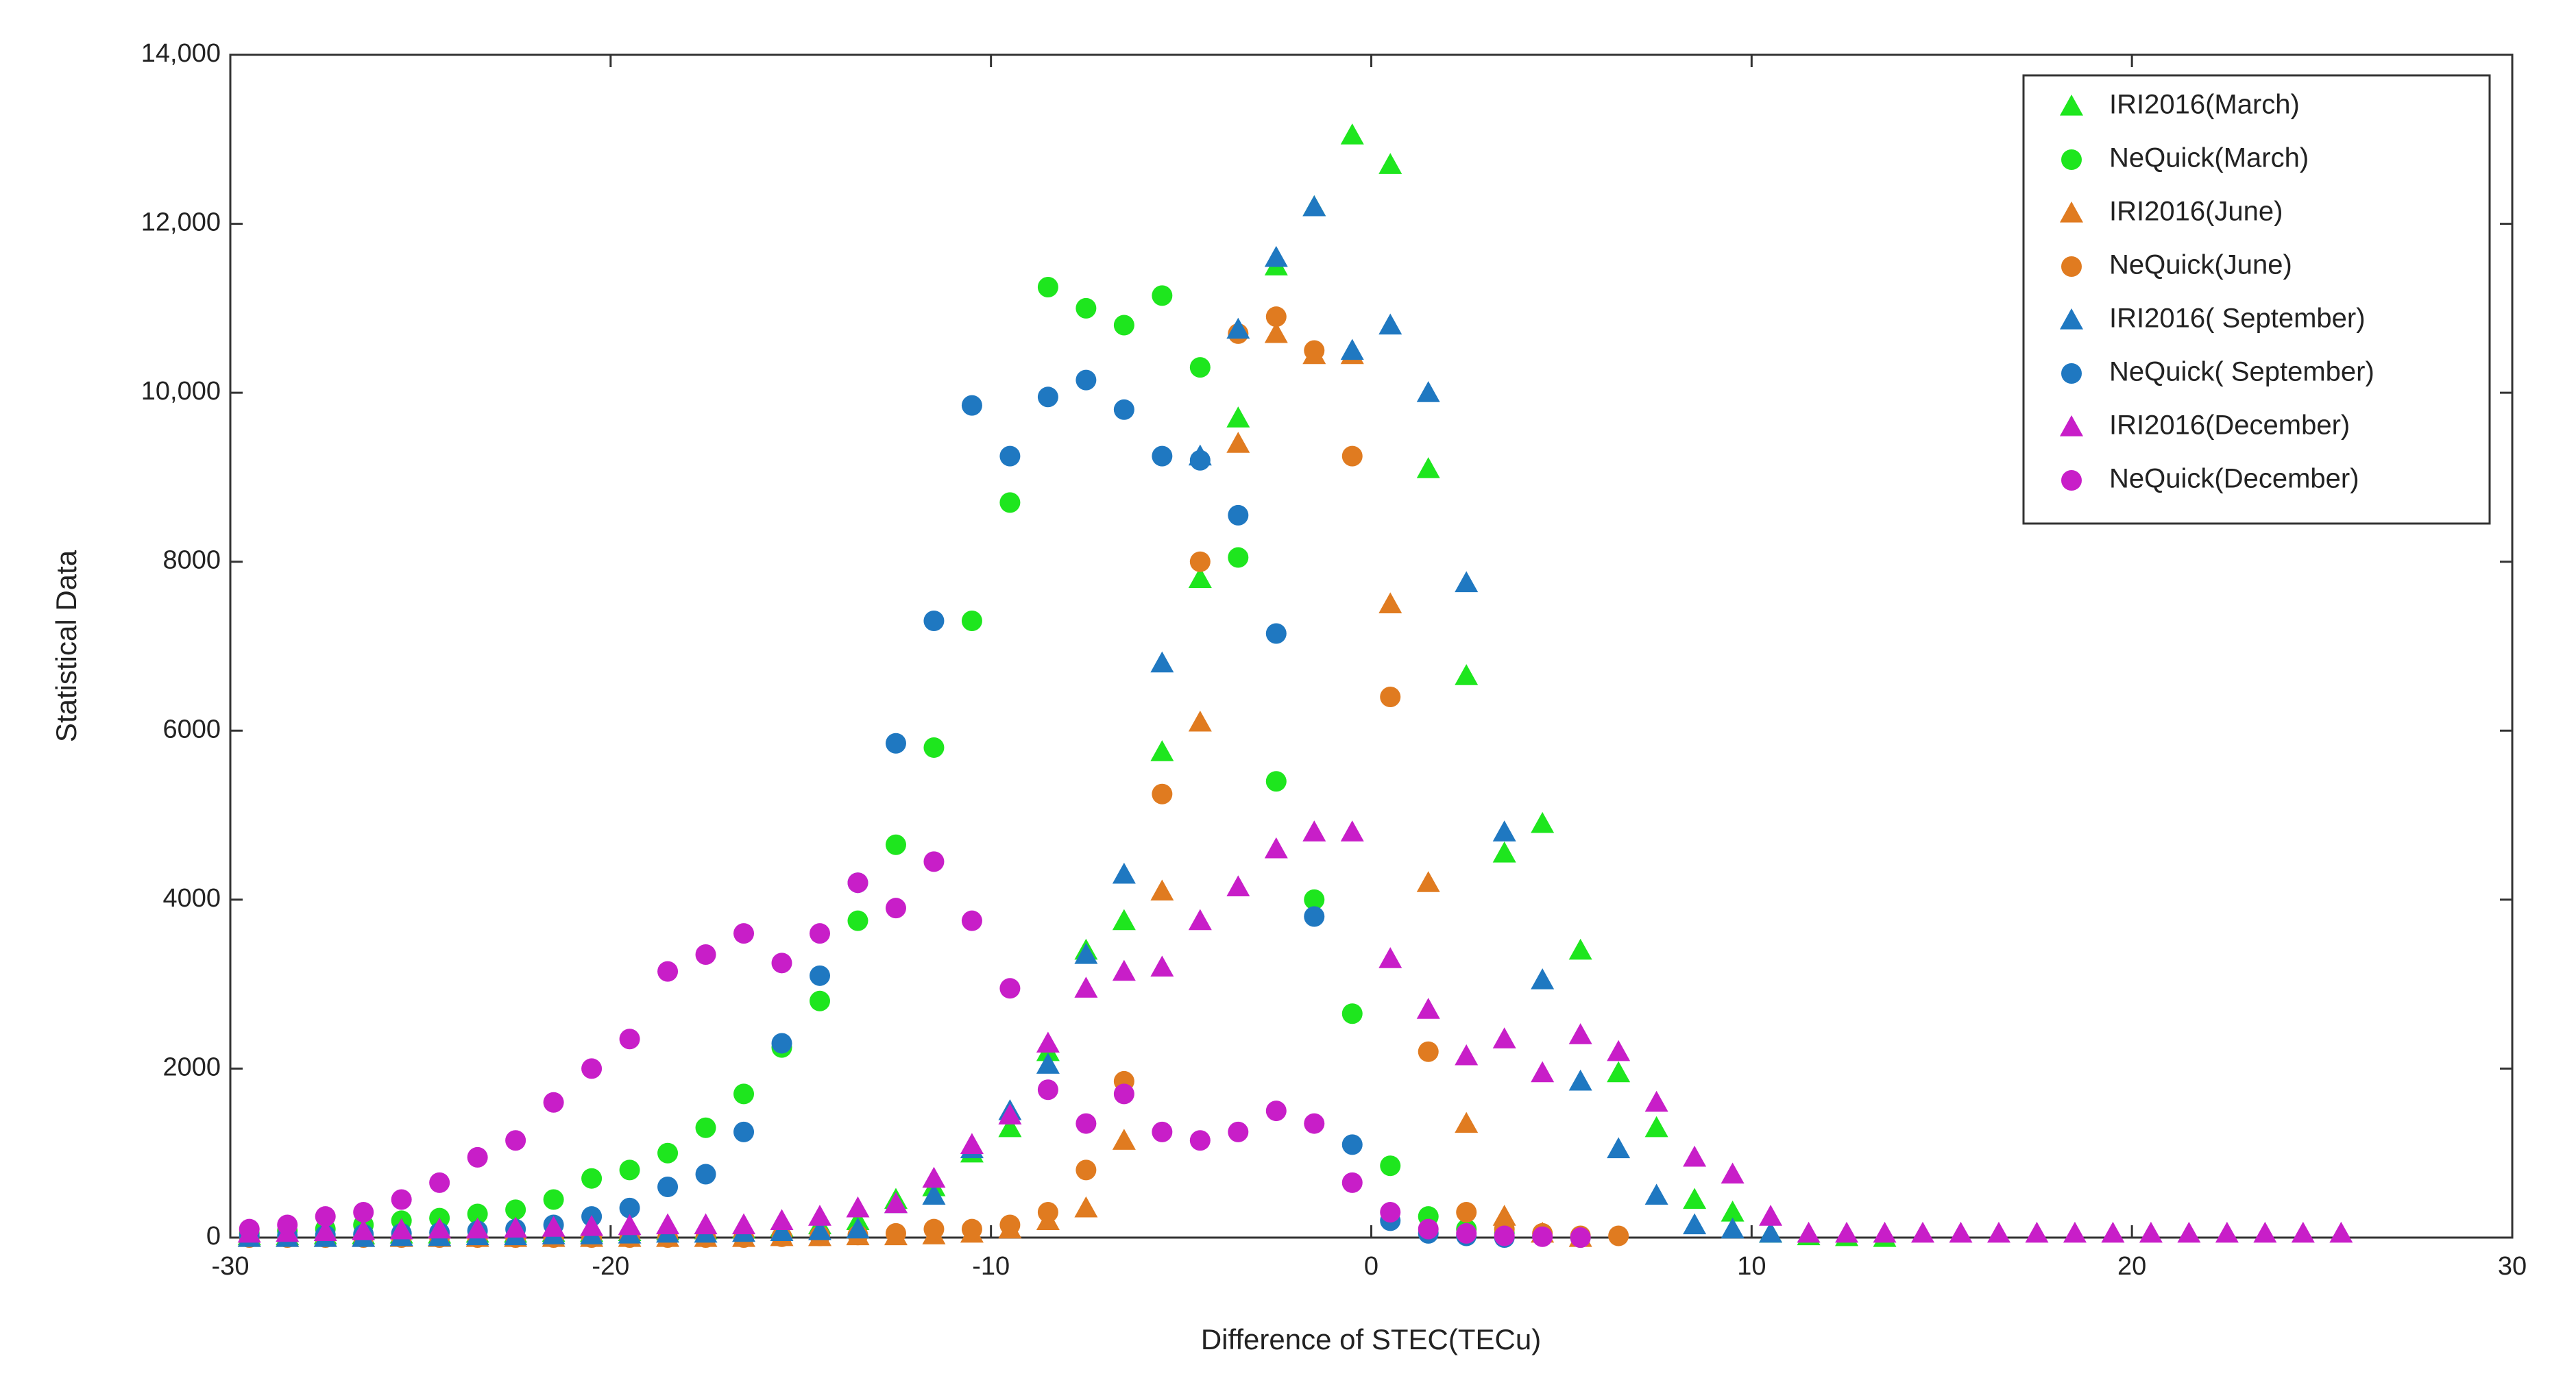 Image resolution: width=2576 pixels, height=1376 pixels. I want to click on legend-label: NeQuick(March), so click(2209, 158).